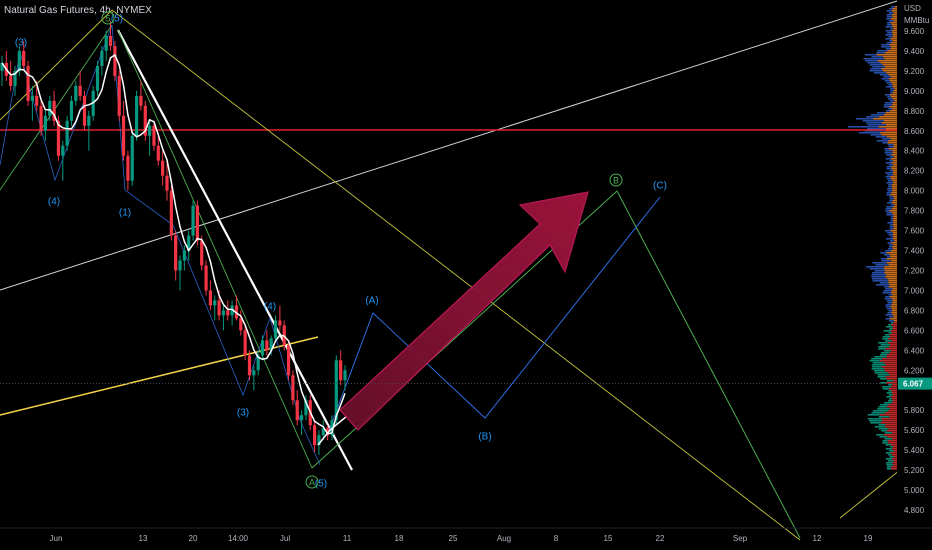 Image resolution: width=932 pixels, height=550 pixels. What do you see at coordinates (914, 91) in the screenshot?
I see `y-tick-label: 9.000` at bounding box center [914, 91].